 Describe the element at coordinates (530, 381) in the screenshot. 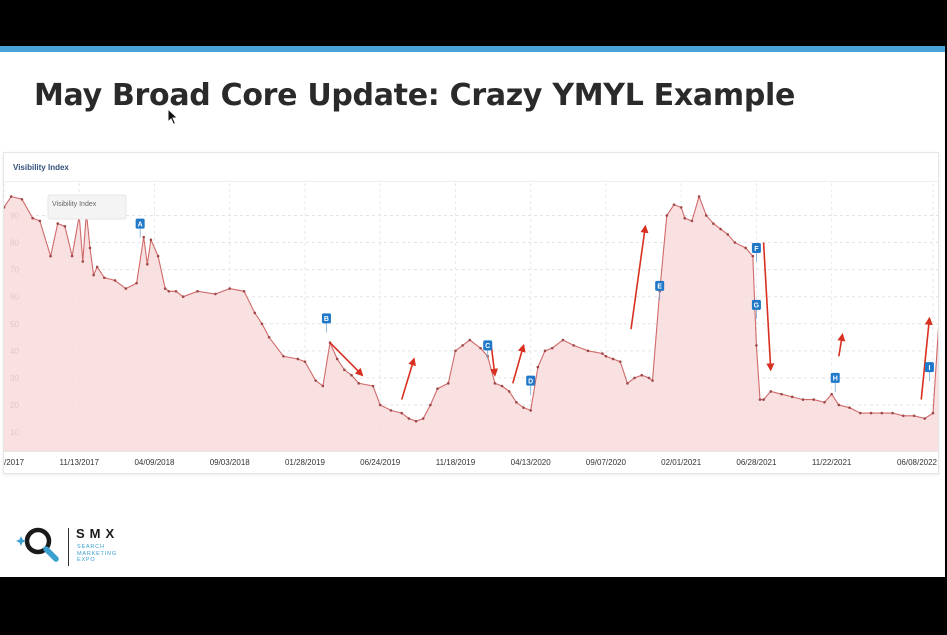

I see `event-marker-label: D` at that location.